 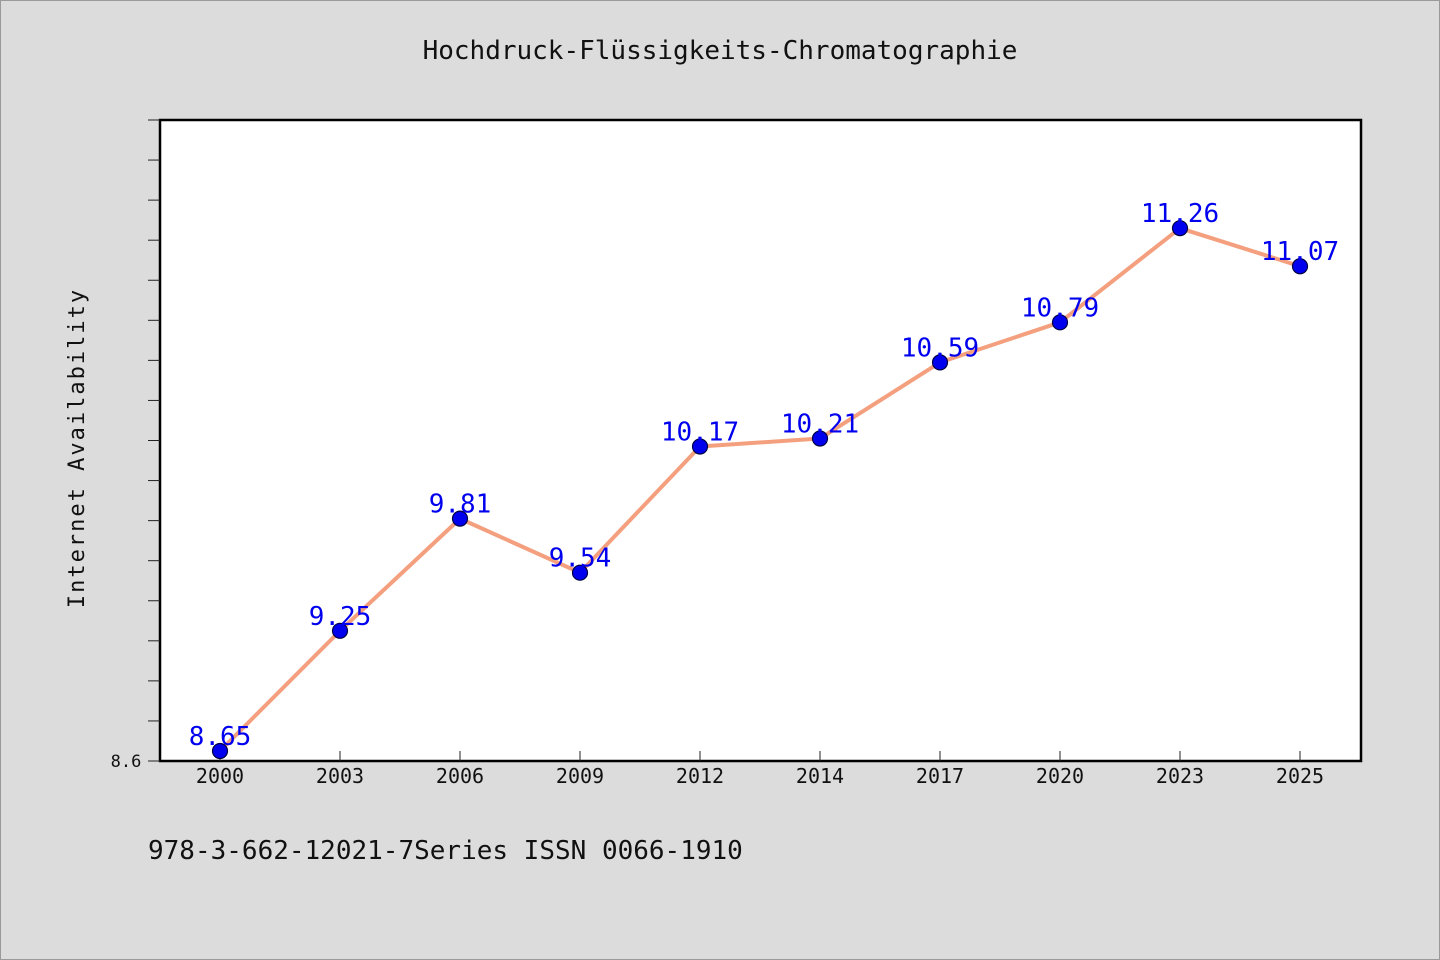 What do you see at coordinates (220, 776) in the screenshot?
I see `x-tick-label: 2000` at bounding box center [220, 776].